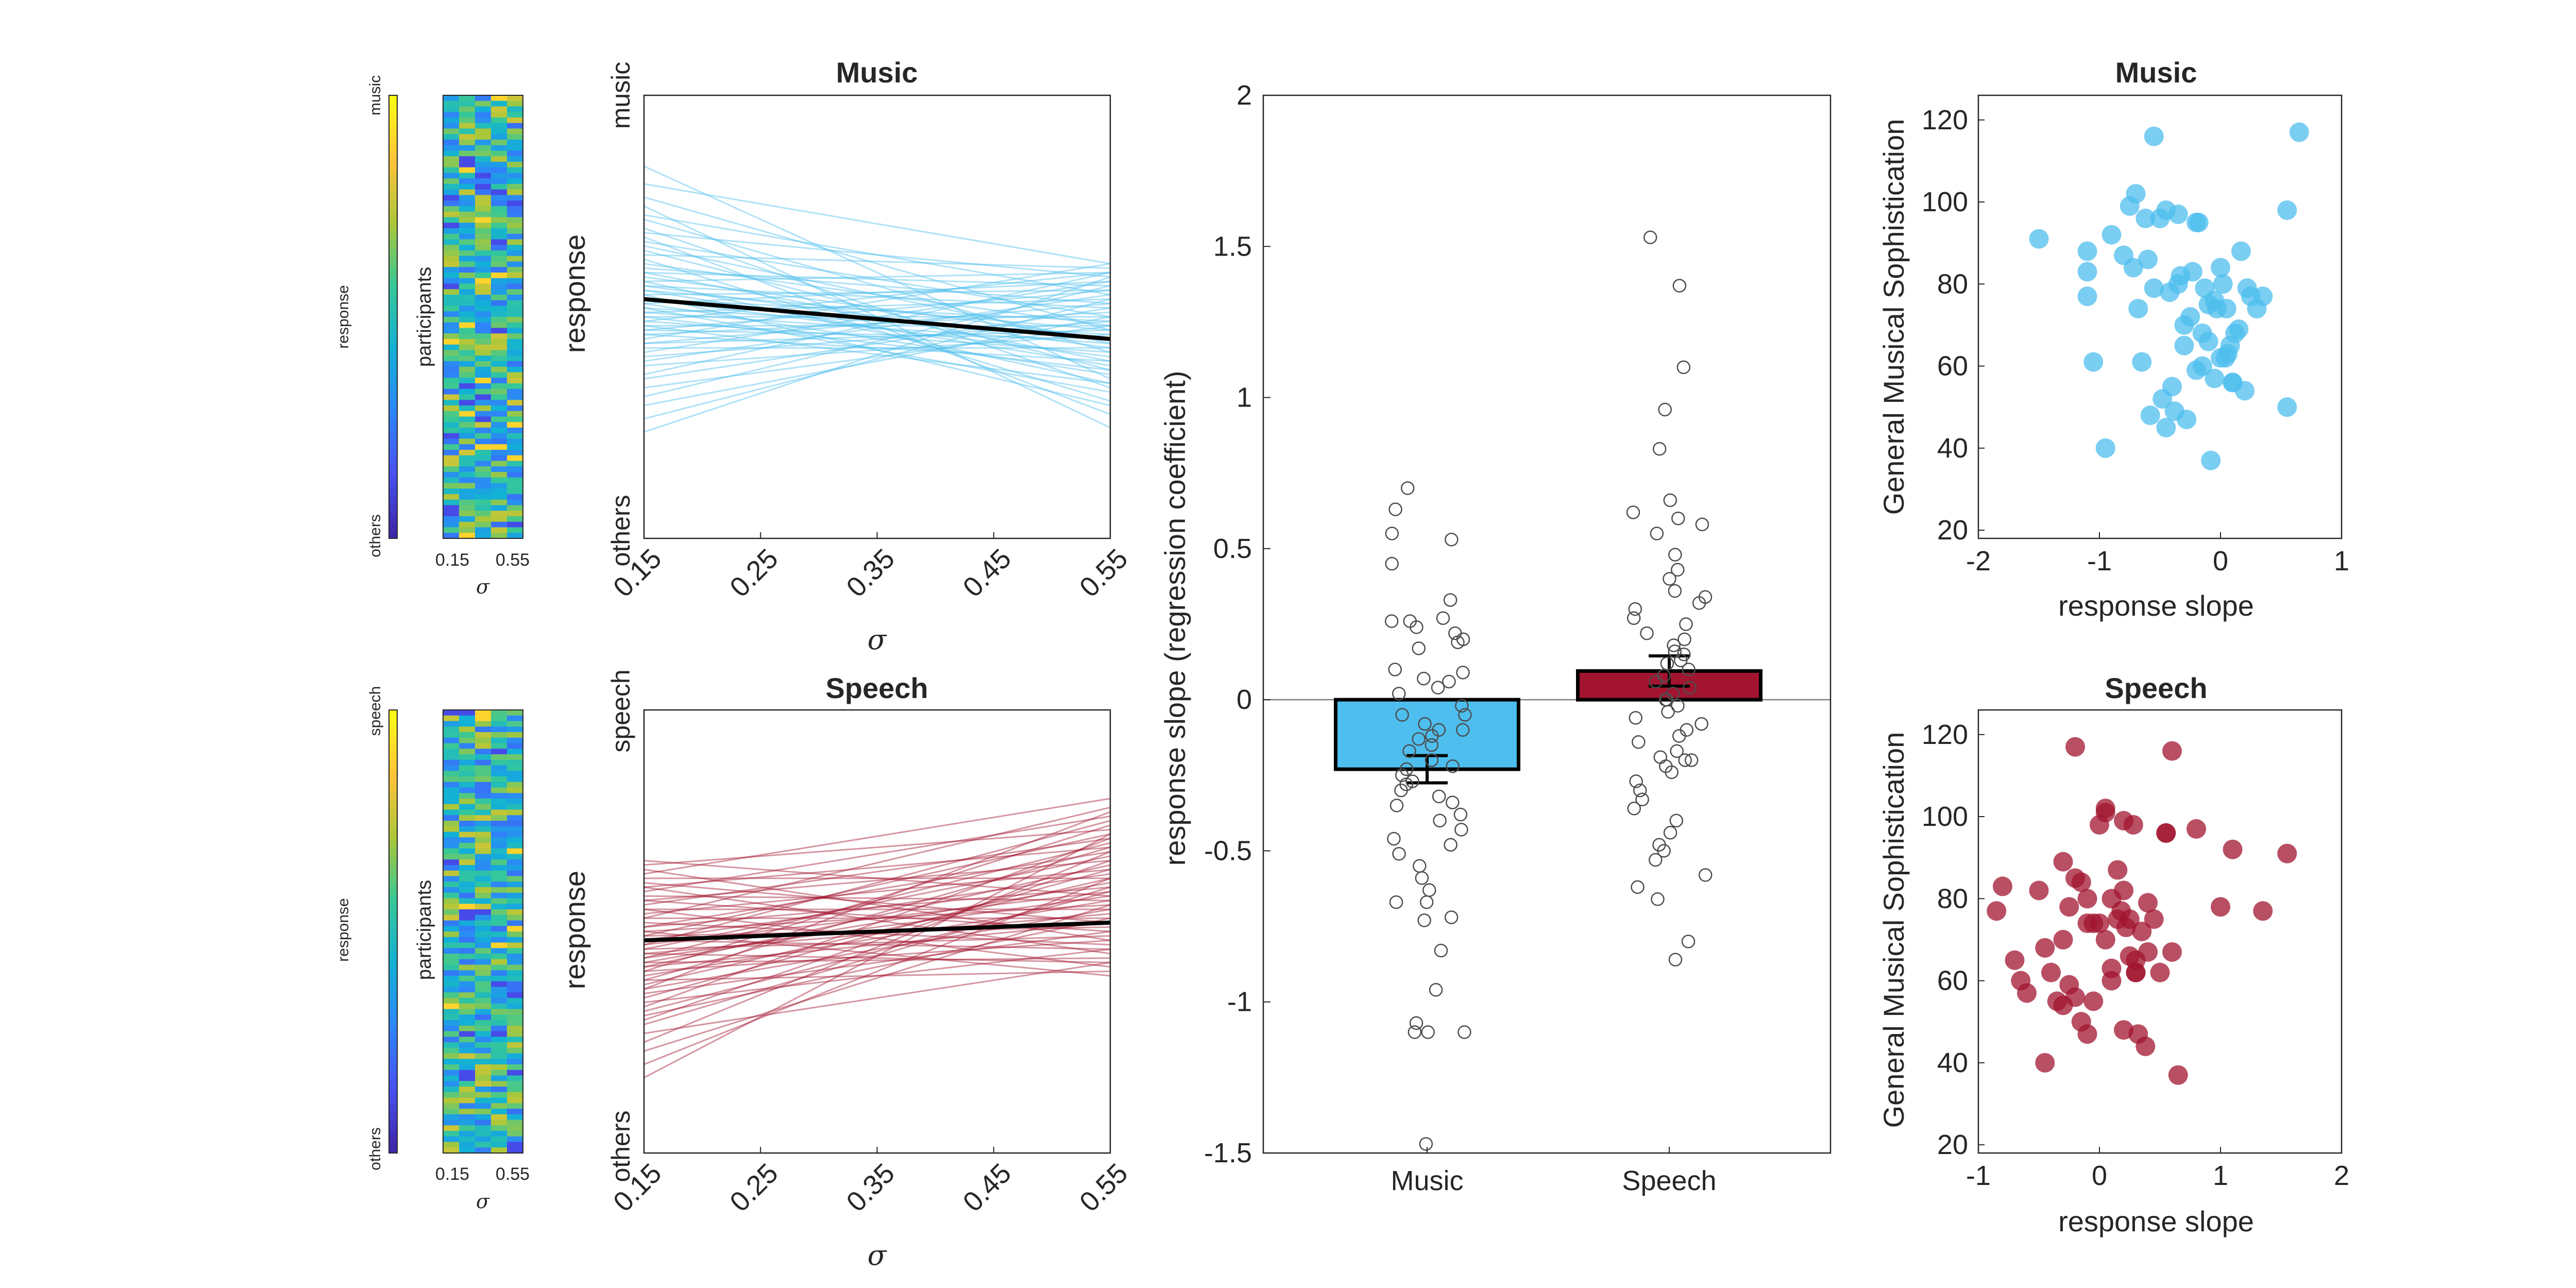 Image resolution: width=2576 pixels, height=1288 pixels. What do you see at coordinates (1945, 120) in the screenshot?
I see `y-tick-label: 120` at bounding box center [1945, 120].